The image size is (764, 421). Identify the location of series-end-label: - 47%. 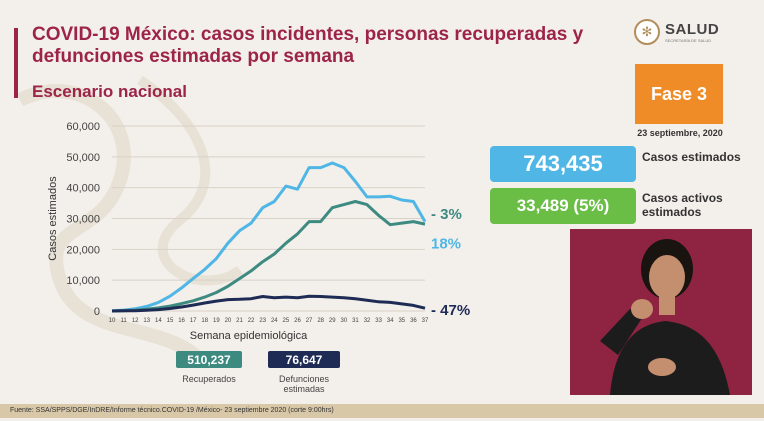
(450, 310).